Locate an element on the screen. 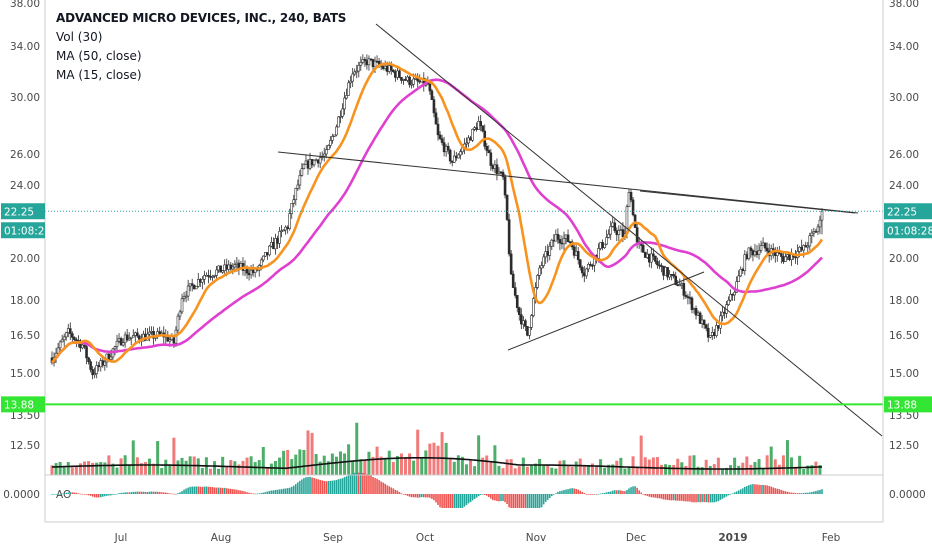 The width and height of the screenshot is (932, 550). y-tick-right-2: 30.00 is located at coordinates (904, 98).